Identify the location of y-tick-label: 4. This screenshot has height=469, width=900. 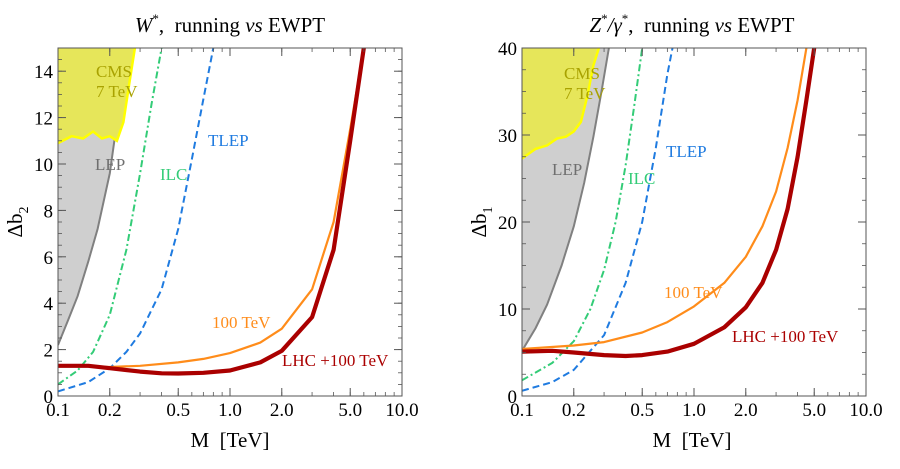
(49, 304).